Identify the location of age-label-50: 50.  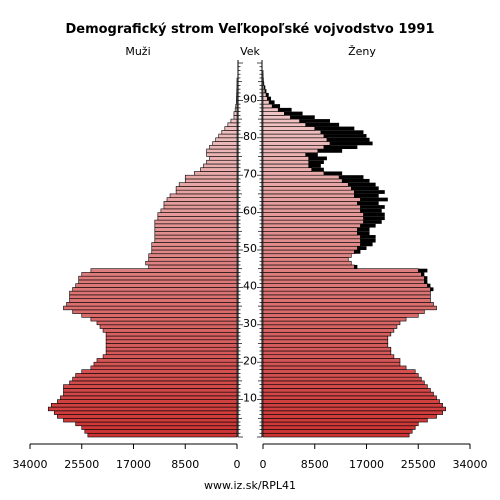
(250, 248).